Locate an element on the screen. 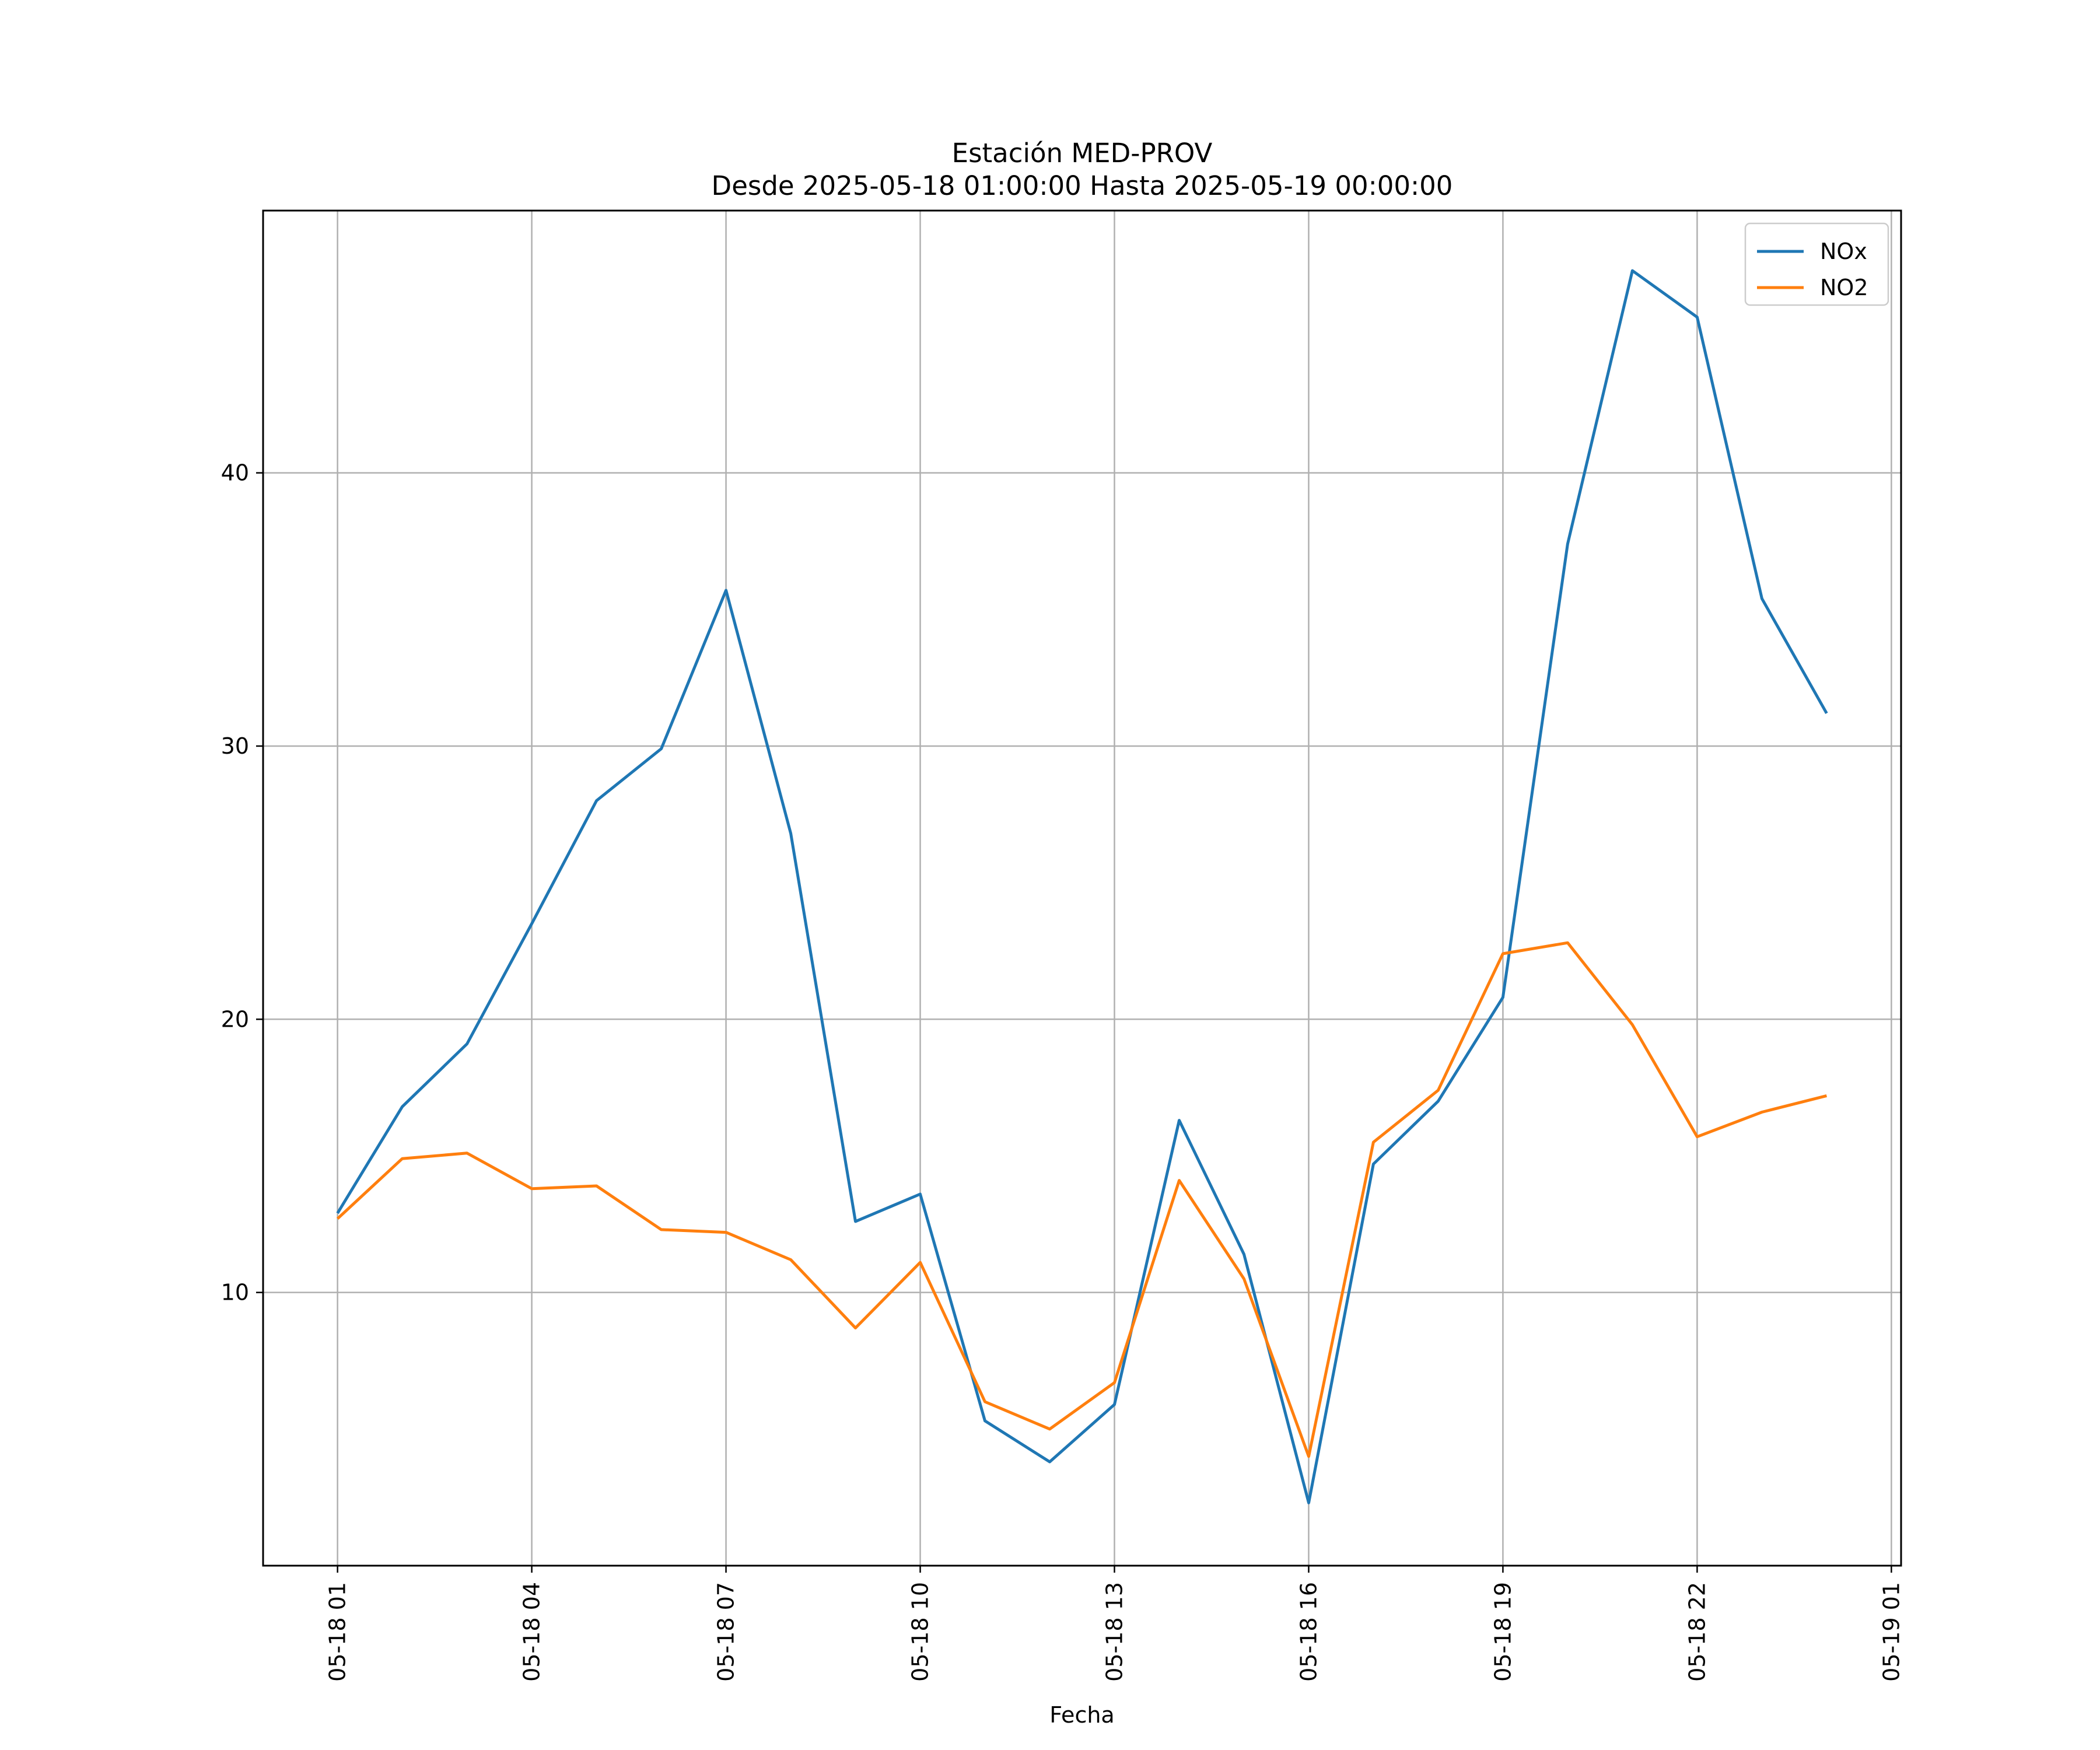 The height and width of the screenshot is (1750, 2100). legend-label-nox: NOx is located at coordinates (1843, 251).